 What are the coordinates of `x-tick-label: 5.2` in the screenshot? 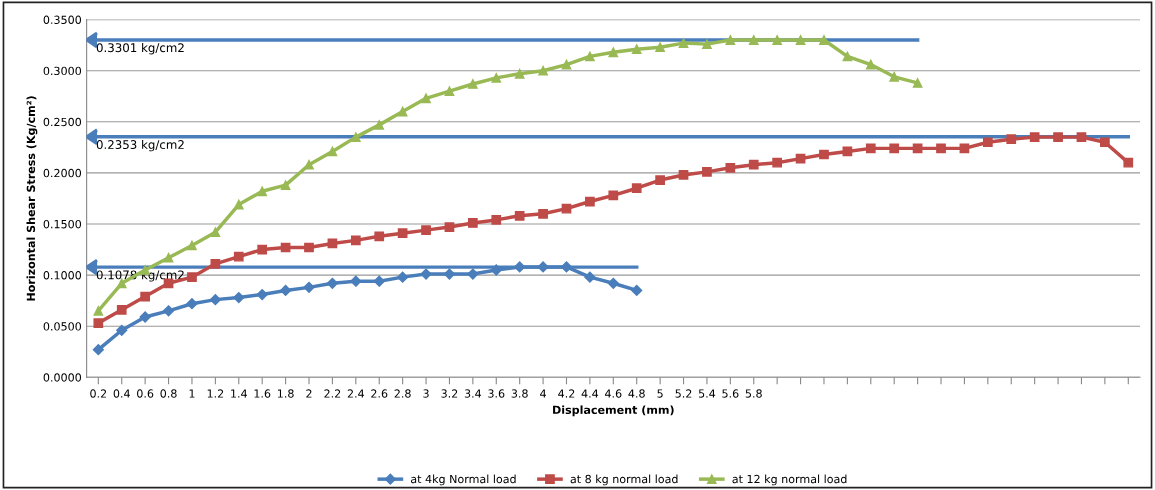 It's located at (683, 393).